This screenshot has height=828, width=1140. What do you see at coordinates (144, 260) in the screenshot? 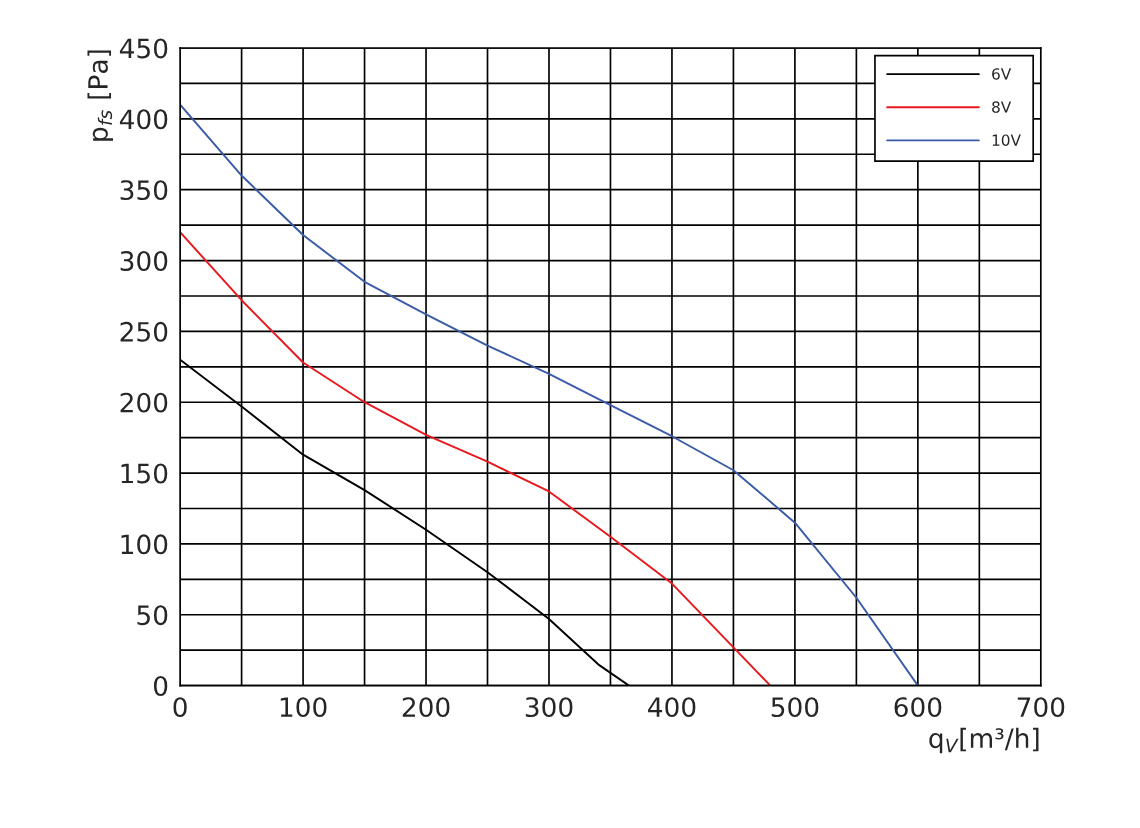
I see `y-tick-label: 300` at bounding box center [144, 260].